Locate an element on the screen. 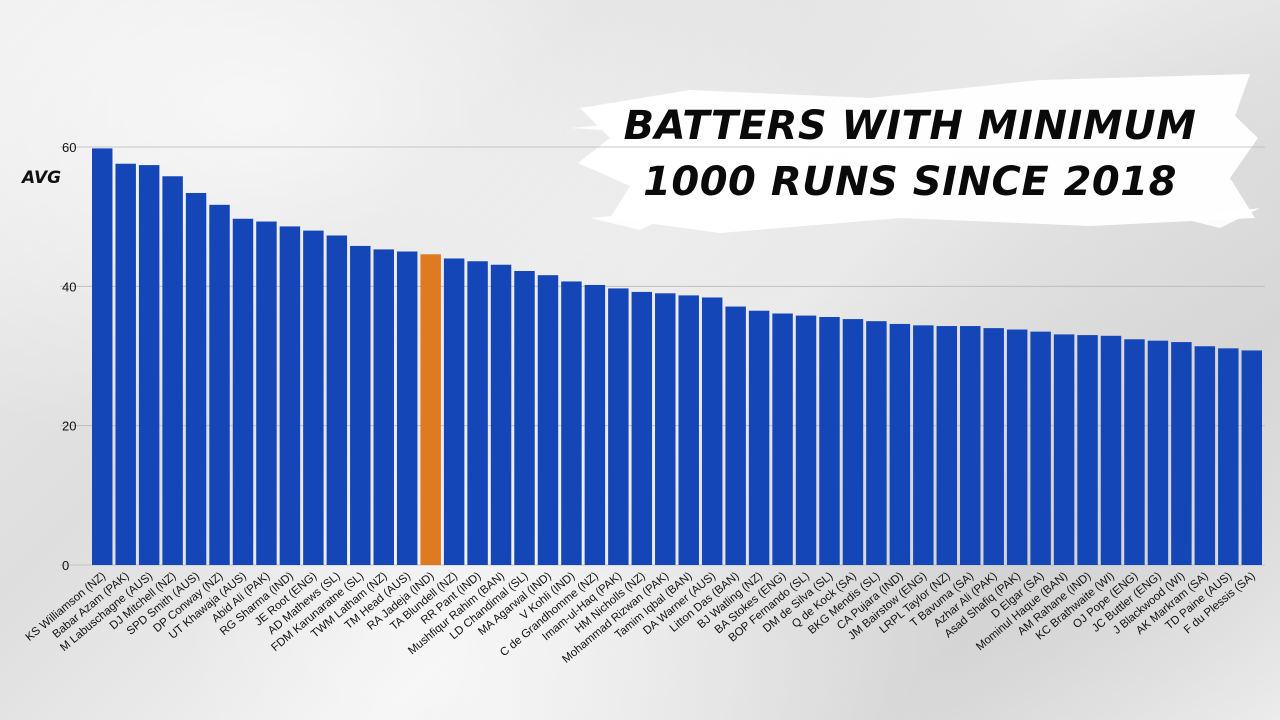 The width and height of the screenshot is (1280, 720). y-axis-label: AVG is located at coordinates (42, 178).